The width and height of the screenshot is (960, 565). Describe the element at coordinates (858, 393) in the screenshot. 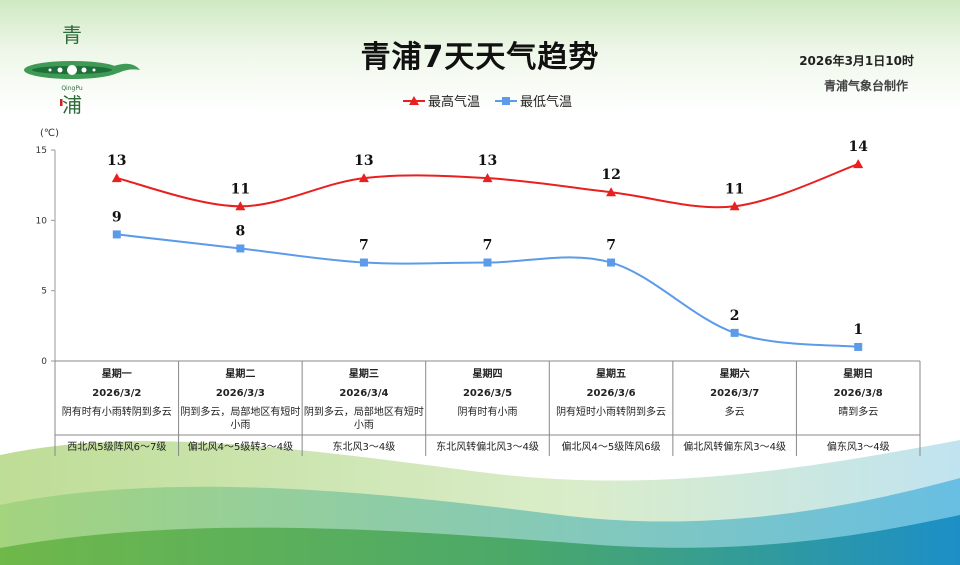

I see `date-label: 2026/3/8` at that location.